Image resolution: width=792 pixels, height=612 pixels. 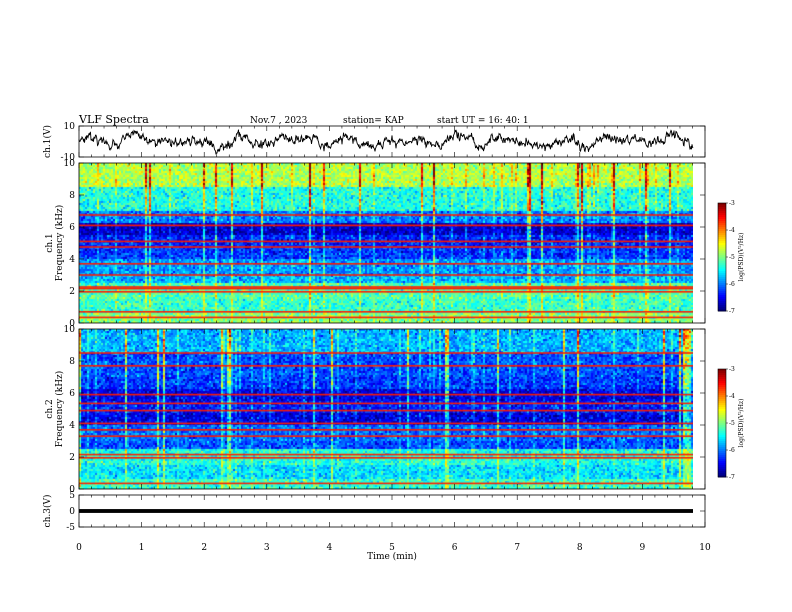 What do you see at coordinates (330, 548) in the screenshot?
I see `x-tick-label: 4` at bounding box center [330, 548].